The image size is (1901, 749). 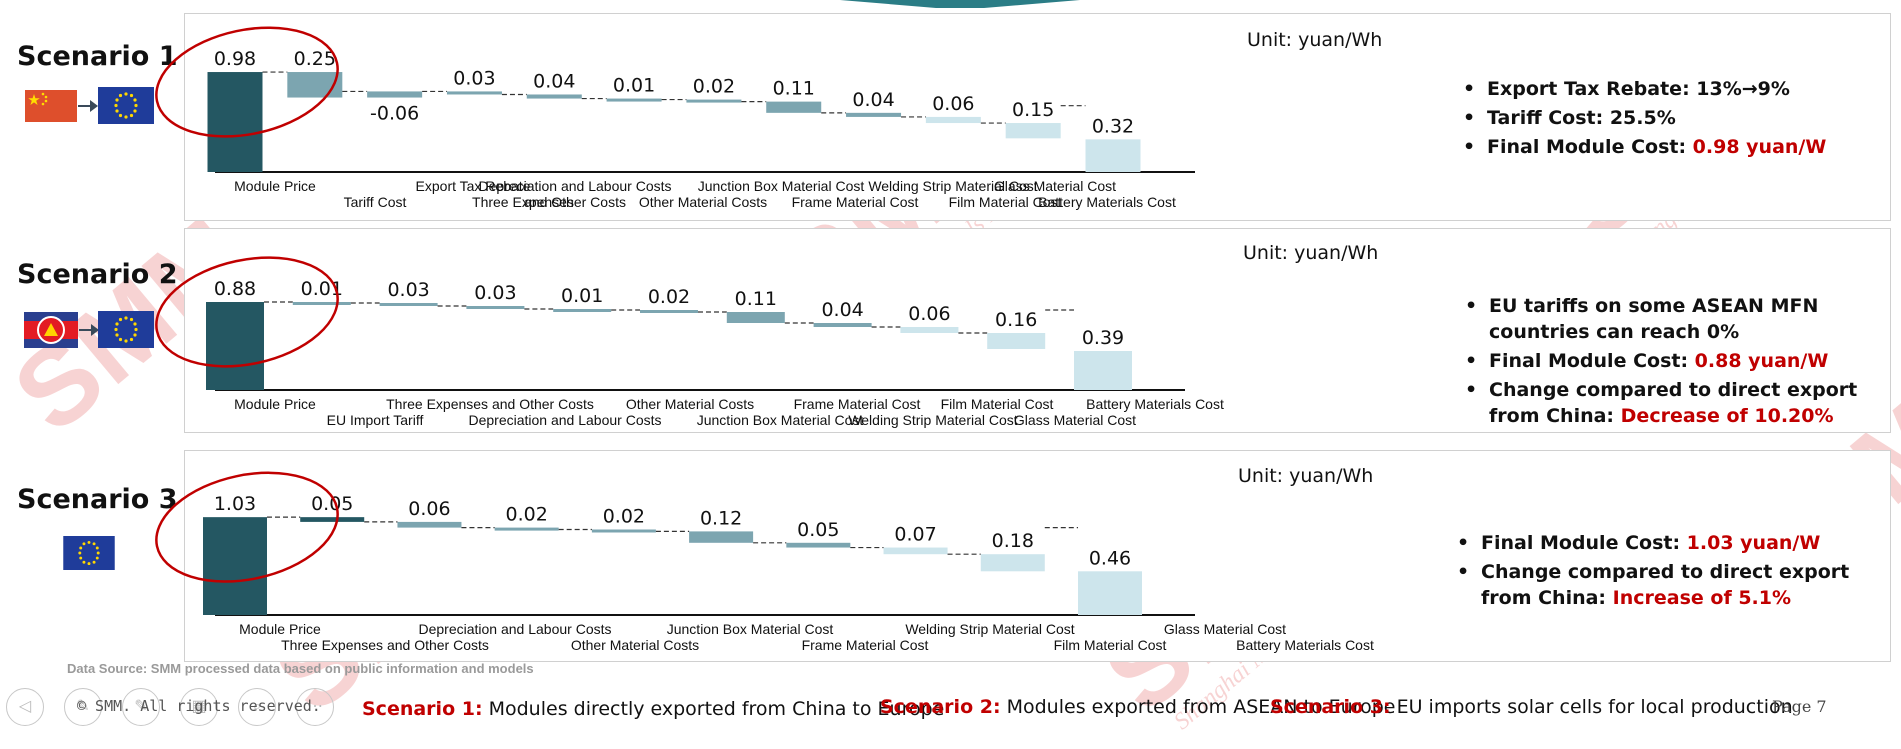 What do you see at coordinates (1110, 558) in the screenshot?
I see `data-label: 0.46` at bounding box center [1110, 558].